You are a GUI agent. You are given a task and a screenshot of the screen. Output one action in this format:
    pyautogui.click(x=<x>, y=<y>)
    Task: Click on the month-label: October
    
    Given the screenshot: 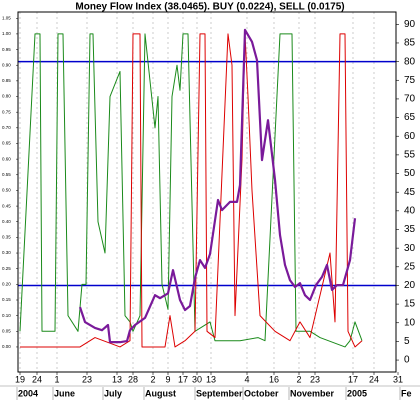 What is the action you would take?
    pyautogui.click(x=261, y=393)
    